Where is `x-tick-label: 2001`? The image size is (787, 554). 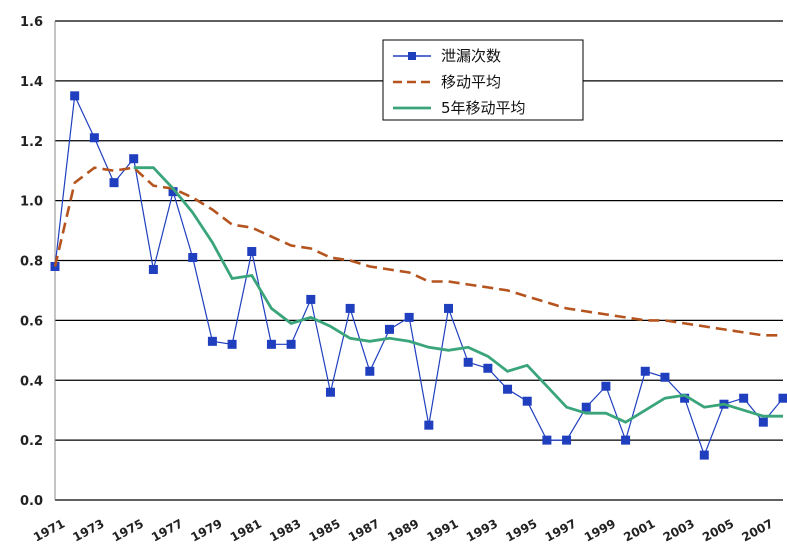
x-tick-label: 2001 is located at coordinates (639, 530).